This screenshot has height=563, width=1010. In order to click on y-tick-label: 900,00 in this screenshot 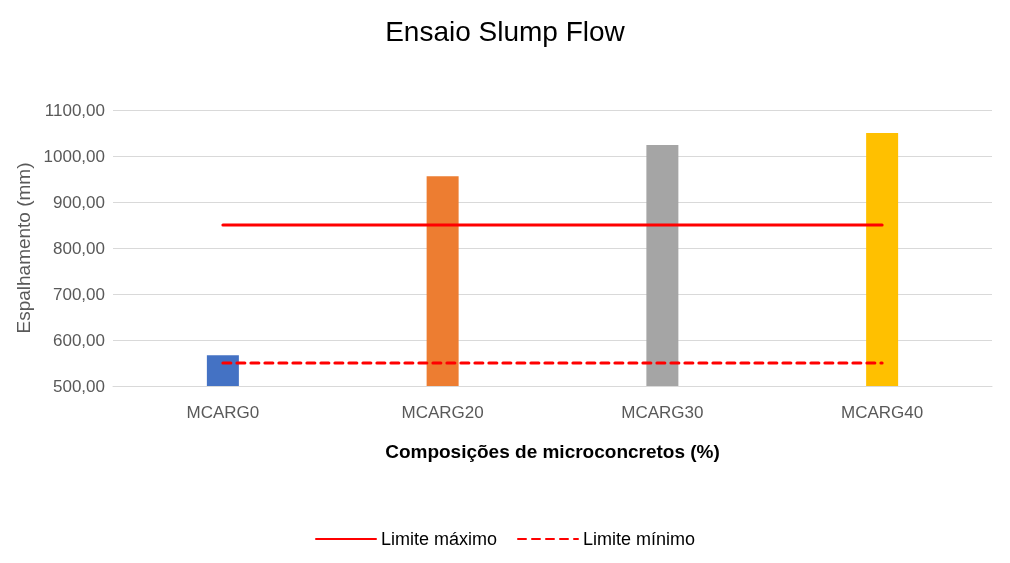, I will do `click(79, 202)`.